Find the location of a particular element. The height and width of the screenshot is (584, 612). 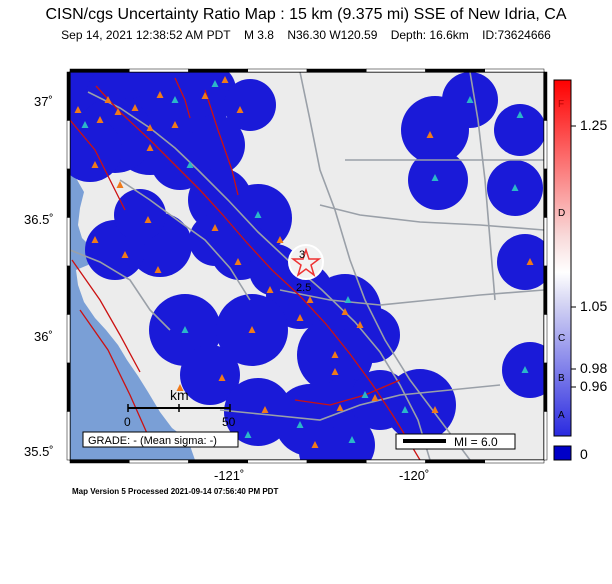

epicenter-halo is located at coordinates (306, 262).